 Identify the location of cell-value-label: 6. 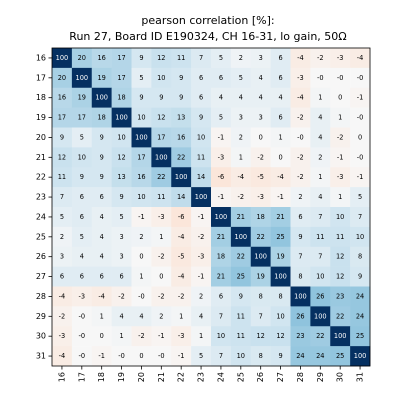
(280, 58).